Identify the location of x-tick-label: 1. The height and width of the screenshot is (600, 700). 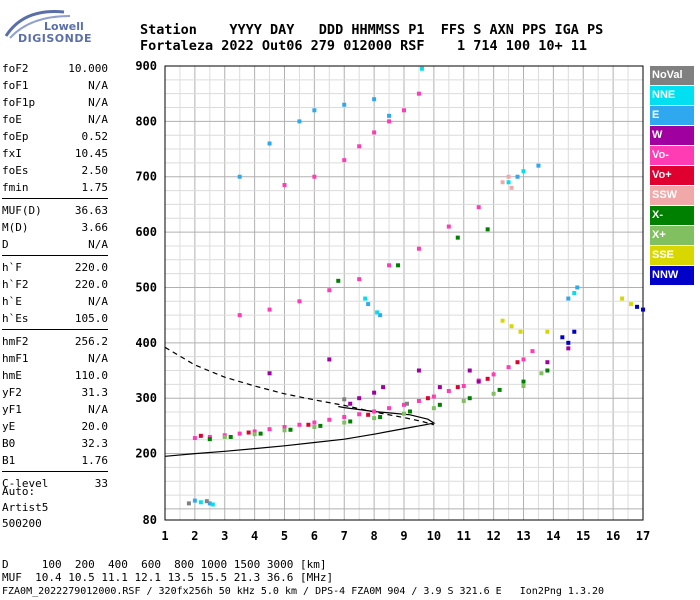
(164, 536).